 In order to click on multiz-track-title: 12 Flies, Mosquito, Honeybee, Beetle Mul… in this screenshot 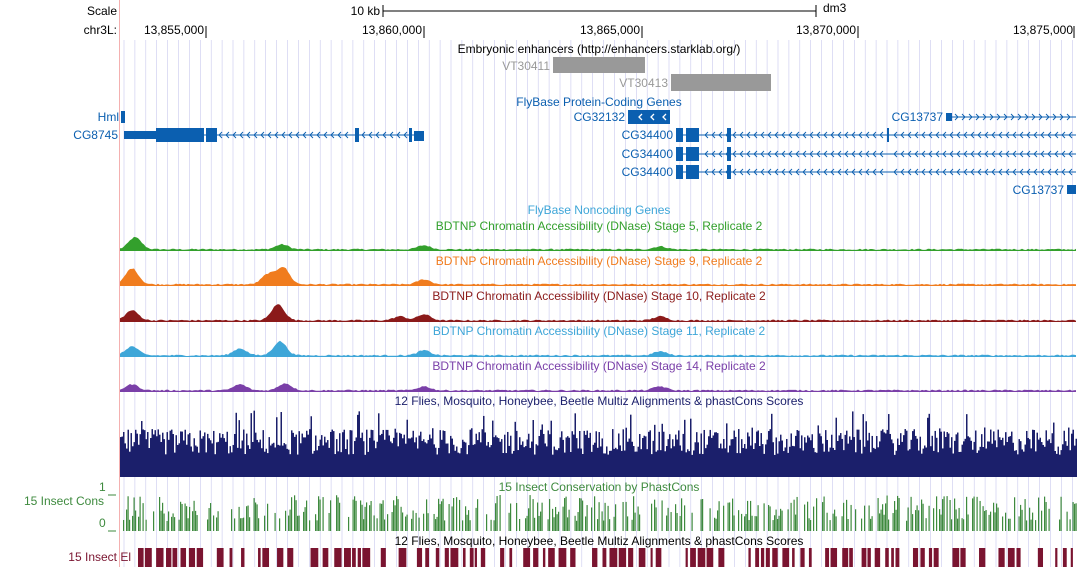, I will do `click(599, 401)`.